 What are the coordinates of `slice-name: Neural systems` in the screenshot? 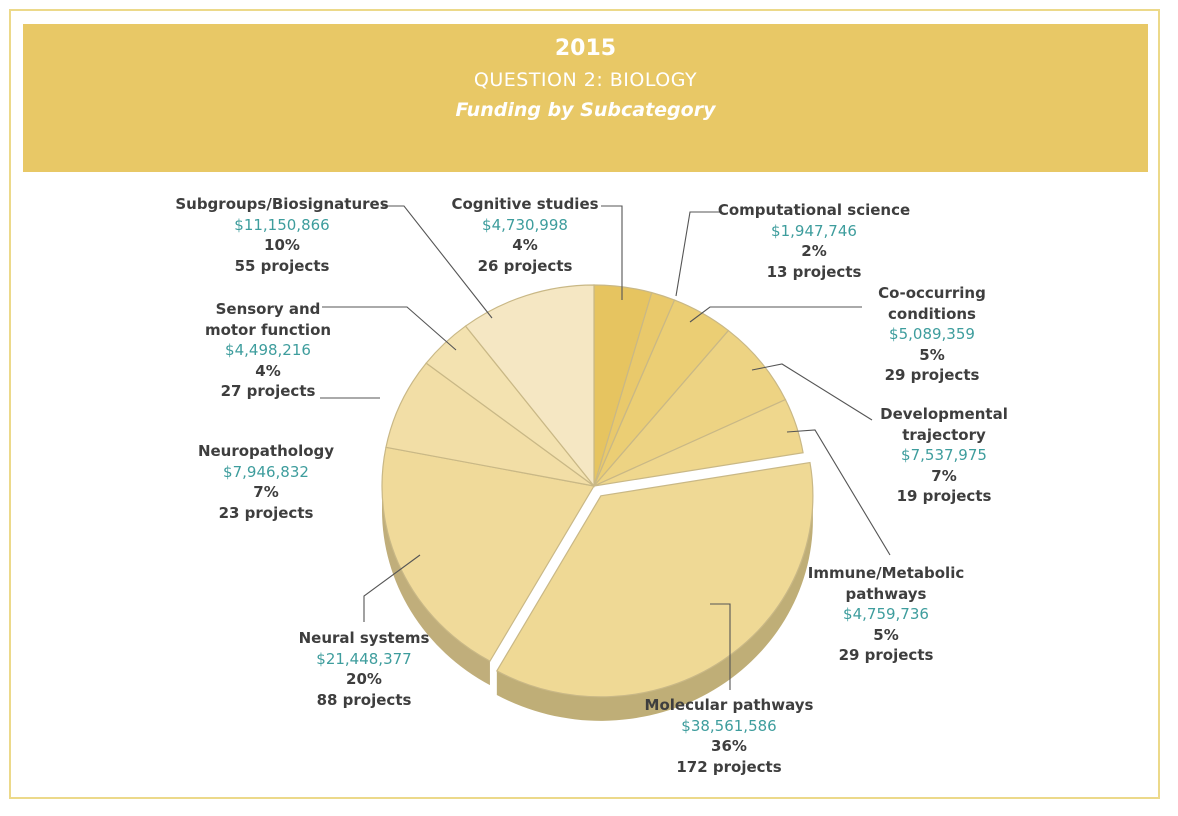 It's located at (364, 638).